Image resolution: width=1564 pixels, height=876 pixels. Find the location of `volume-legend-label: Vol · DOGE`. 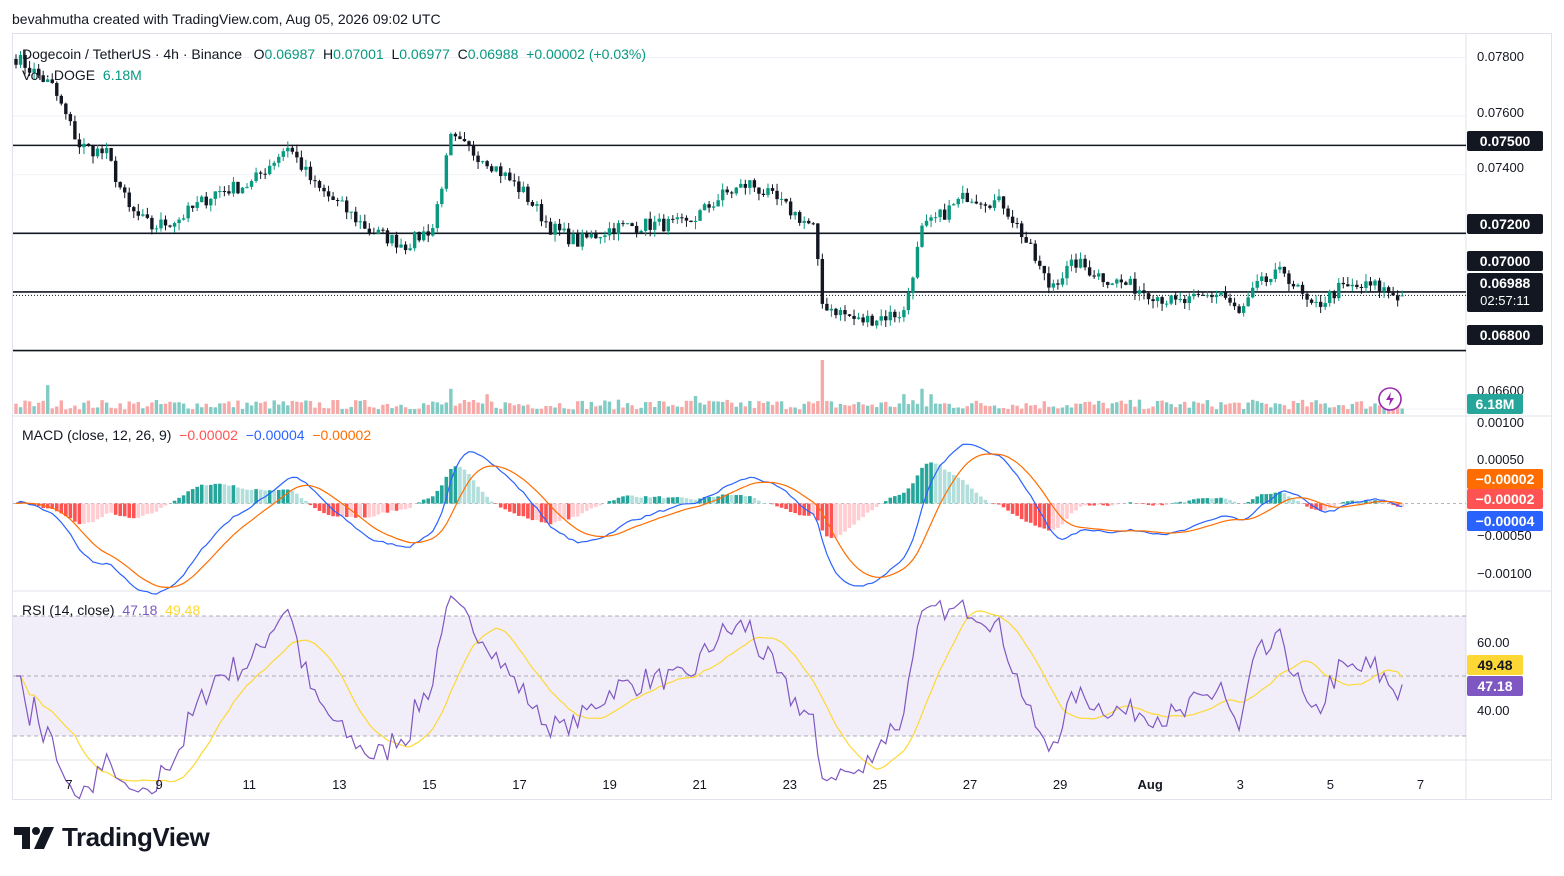

volume-legend-label: Vol · DOGE is located at coordinates (59, 75).